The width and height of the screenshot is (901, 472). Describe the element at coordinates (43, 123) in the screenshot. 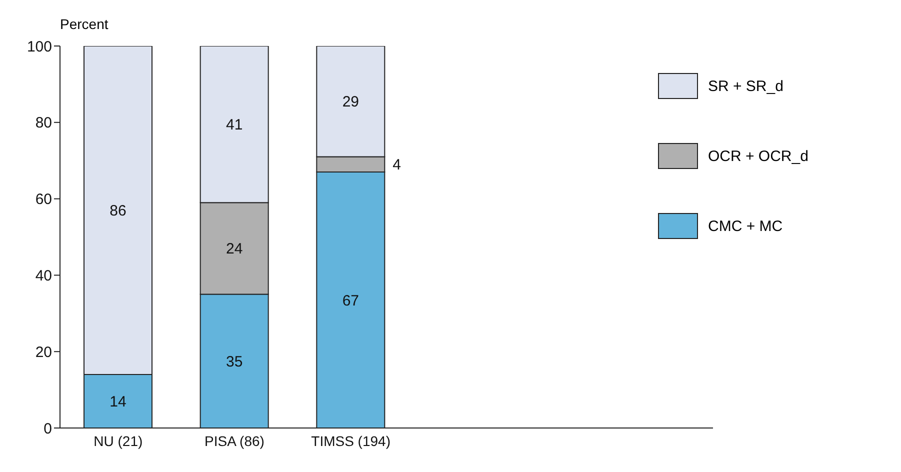

I see `y-tick-label: 80` at that location.